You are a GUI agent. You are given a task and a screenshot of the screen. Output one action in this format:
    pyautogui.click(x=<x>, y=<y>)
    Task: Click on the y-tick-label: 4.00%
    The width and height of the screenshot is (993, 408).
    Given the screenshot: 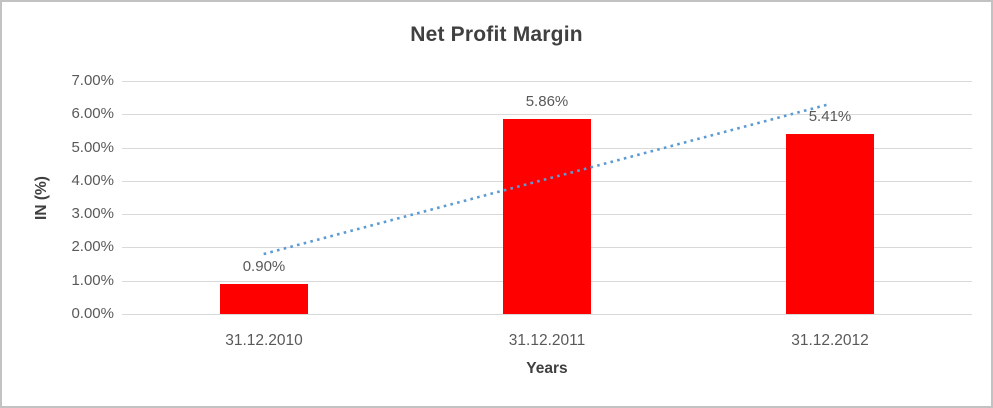 What is the action you would take?
    pyautogui.click(x=92, y=180)
    